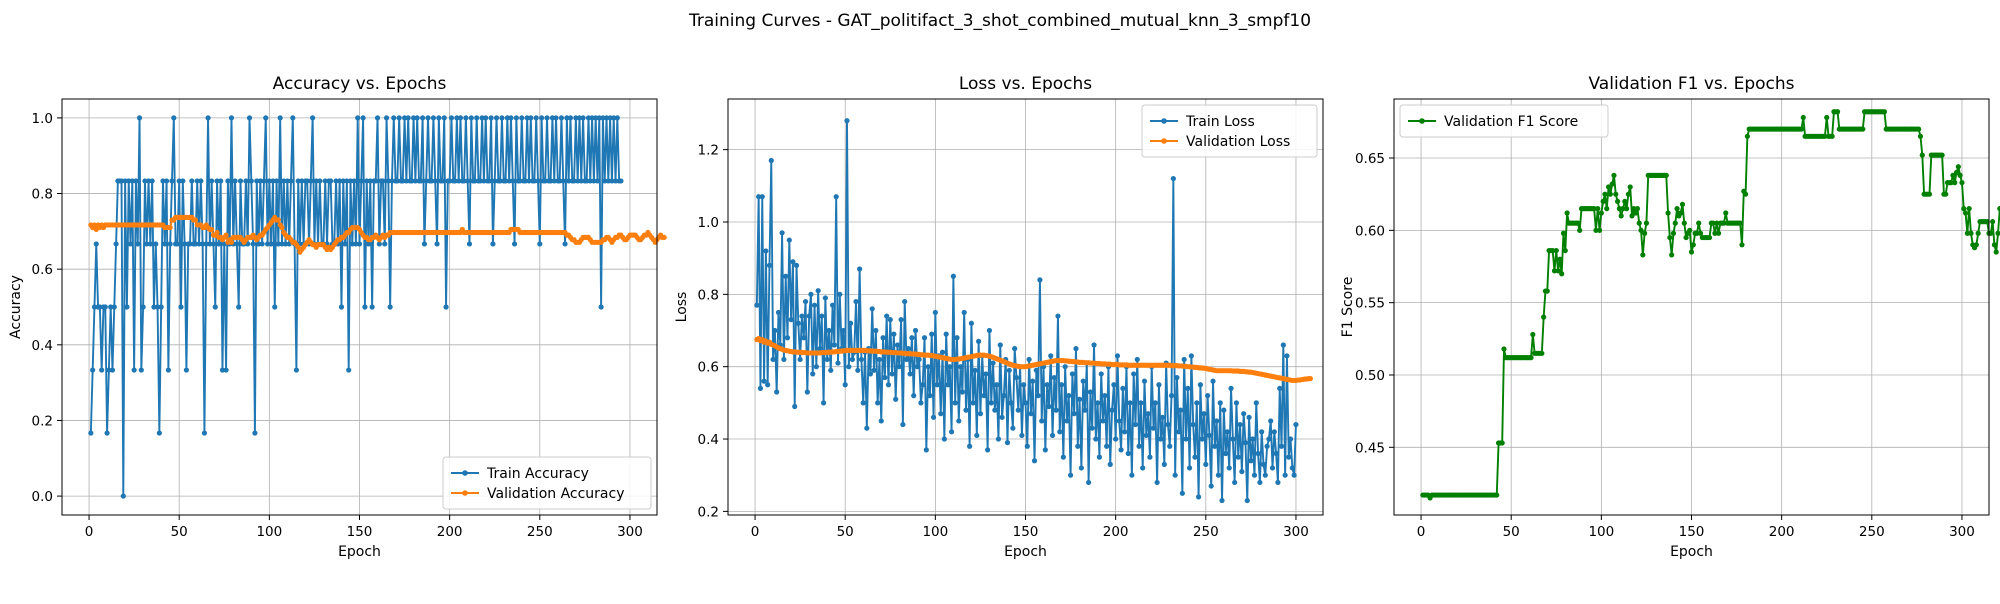 The height and width of the screenshot is (604, 2000). Describe the element at coordinates (1493, 122) in the screenshot. I see `legend-entry-validation-f1-score: Validation F1 Score` at that location.